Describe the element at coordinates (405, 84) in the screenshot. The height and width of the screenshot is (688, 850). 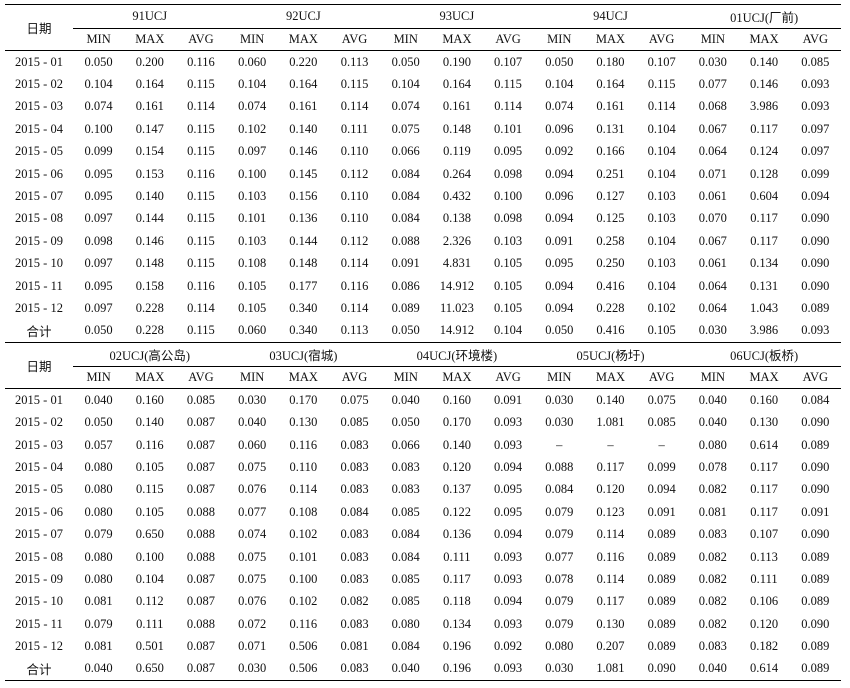
I see `table-cell: 0.104` at that location.